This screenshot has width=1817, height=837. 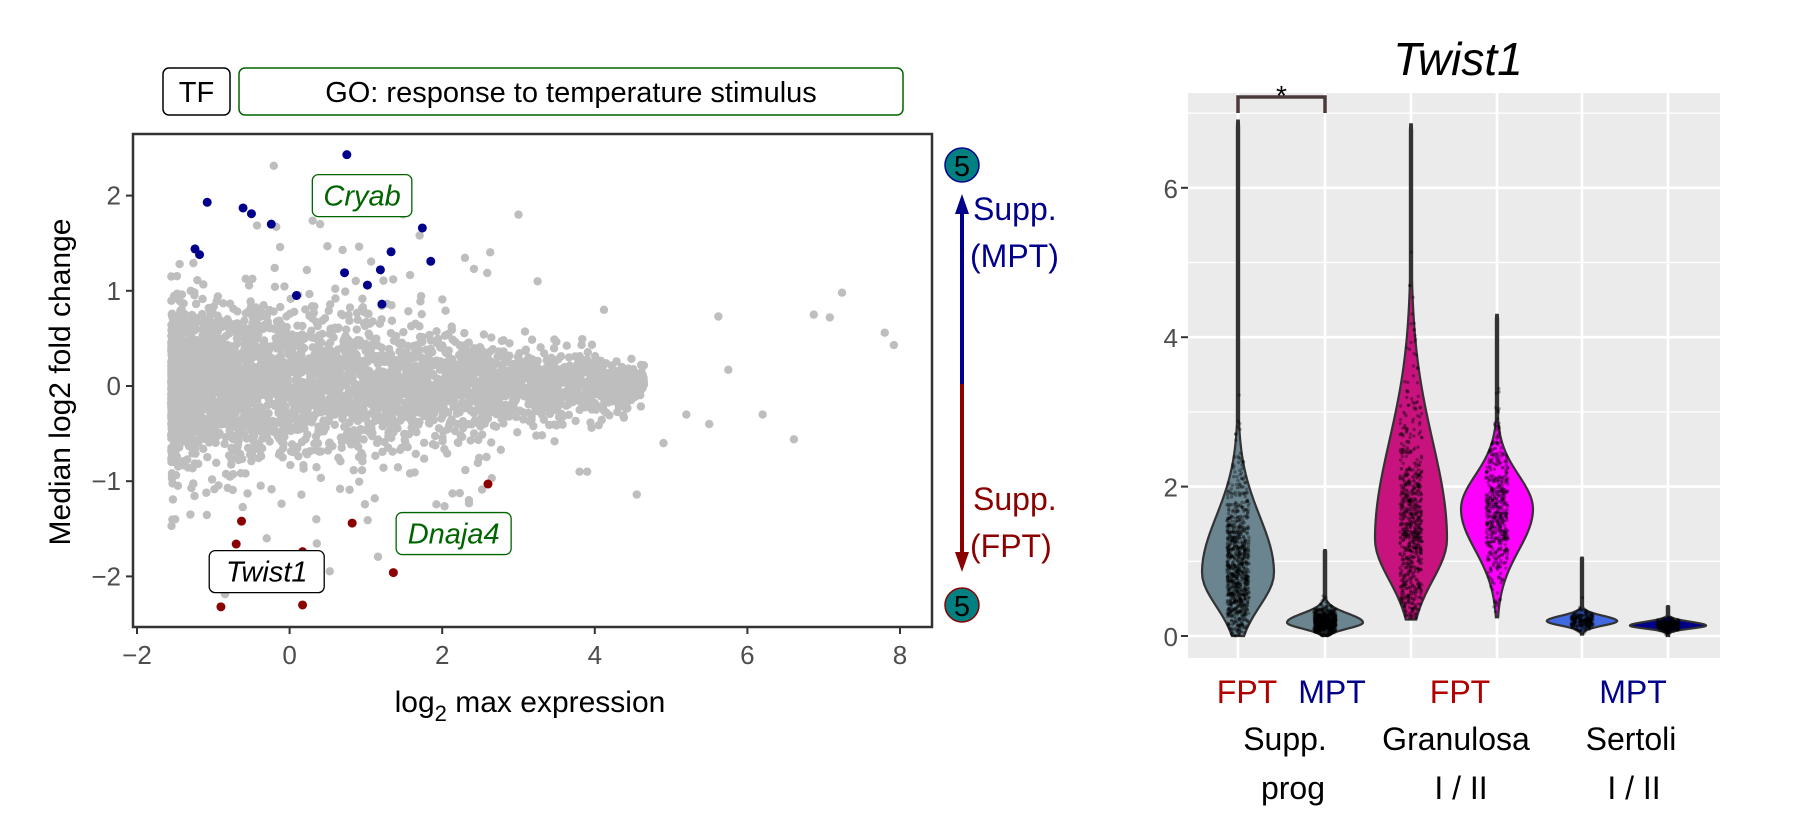 What do you see at coordinates (1458, 59) in the screenshot?
I see `violin-title: Twist1` at bounding box center [1458, 59].